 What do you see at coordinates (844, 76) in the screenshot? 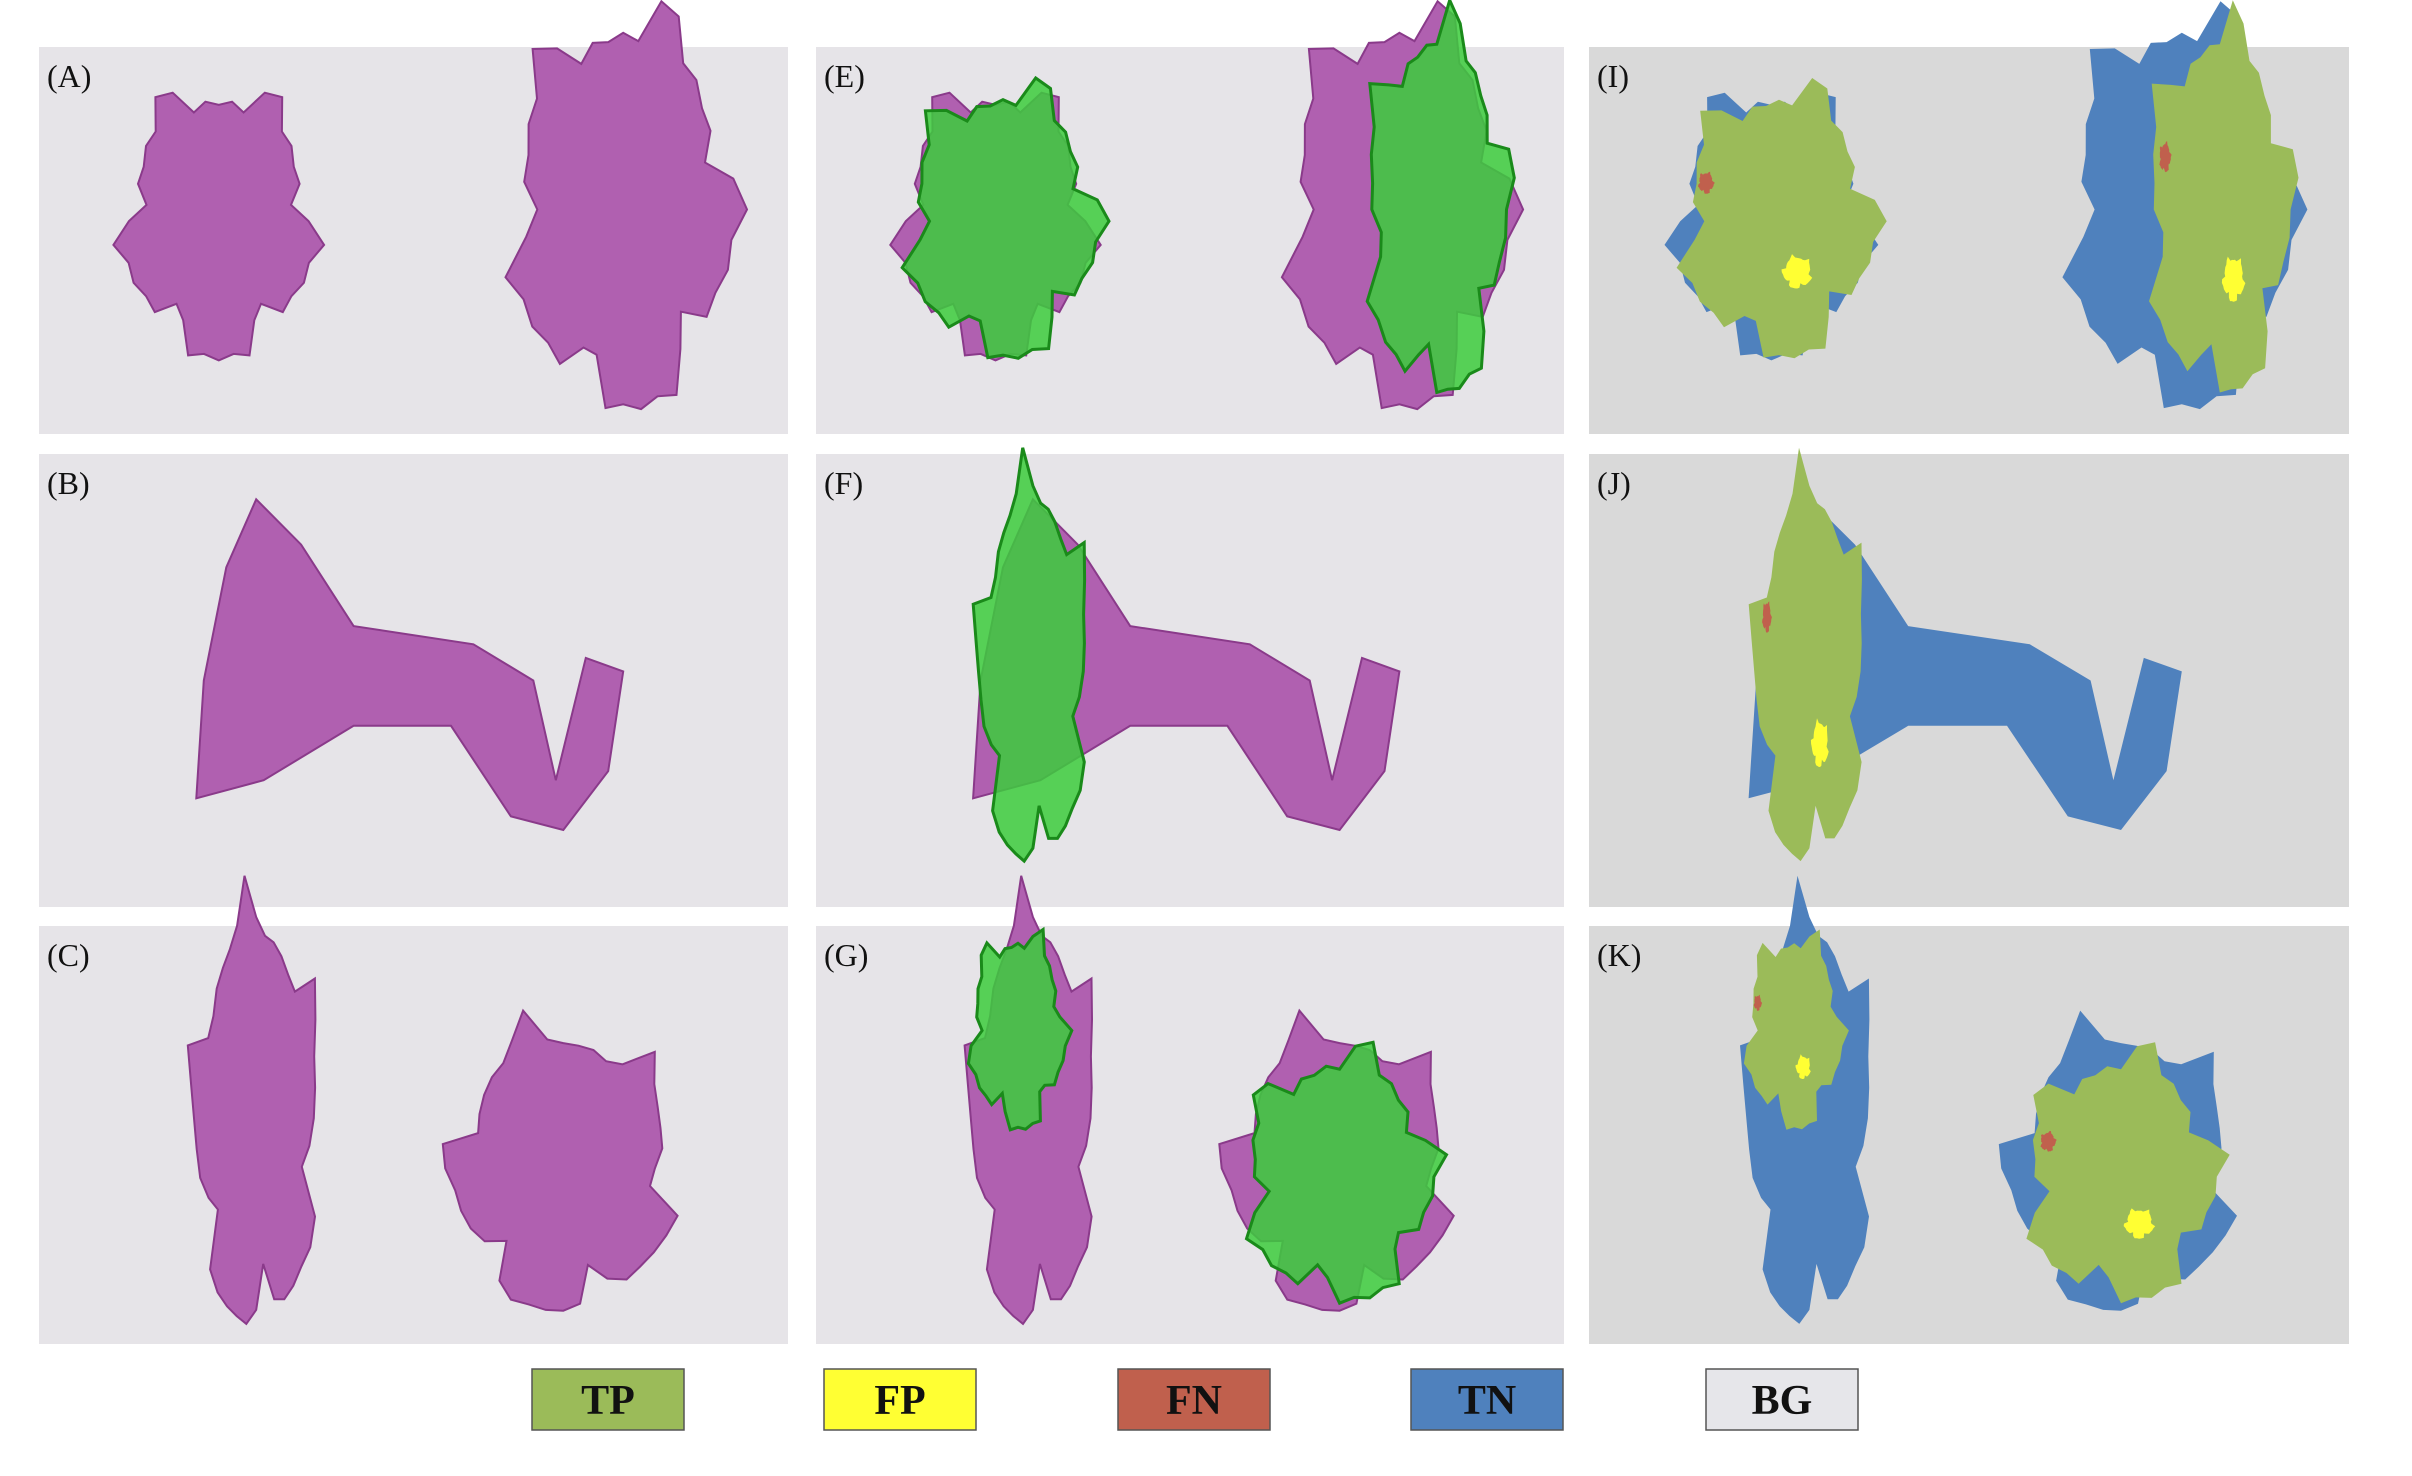
I see `panel-label: (E)` at bounding box center [844, 76].